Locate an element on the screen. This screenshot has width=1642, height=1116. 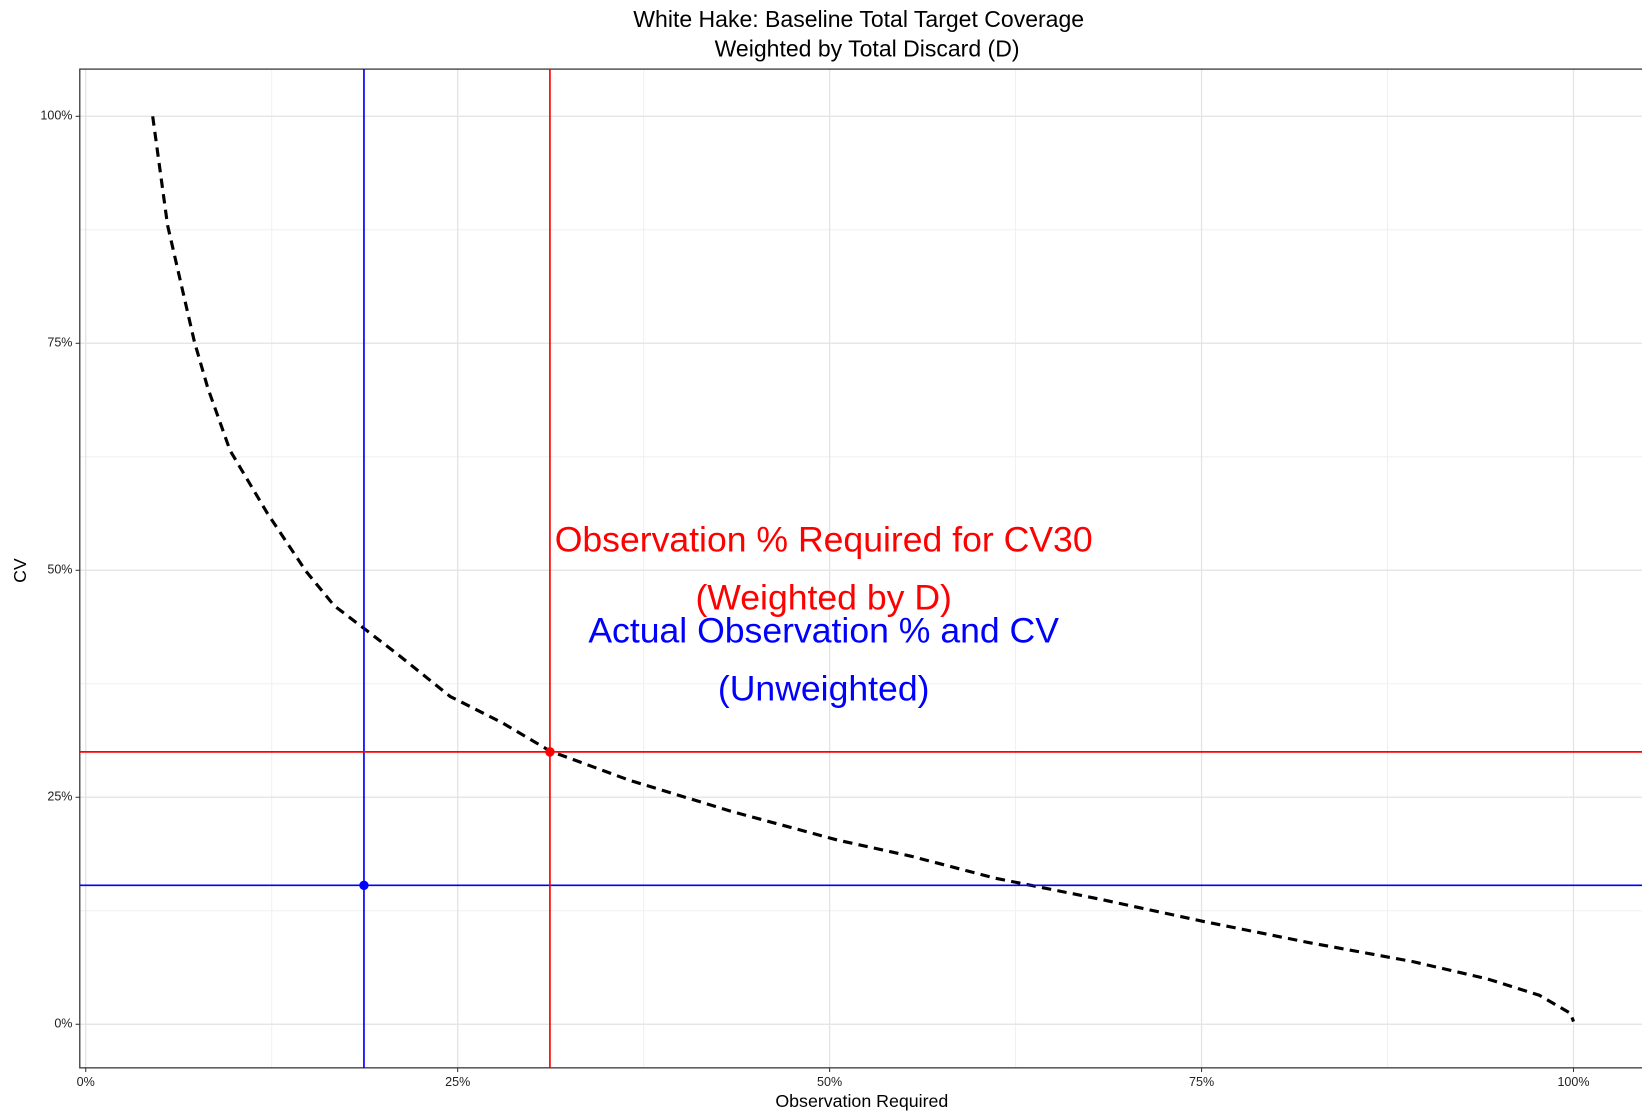
chart-subtitle: Weighted by Total Discard (D) is located at coordinates (867, 48).